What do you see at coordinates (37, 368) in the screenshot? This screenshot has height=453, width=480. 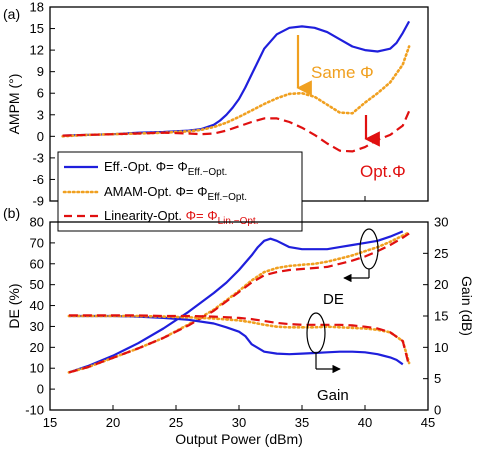 I see `de-y-tick-label: 10` at bounding box center [37, 368].